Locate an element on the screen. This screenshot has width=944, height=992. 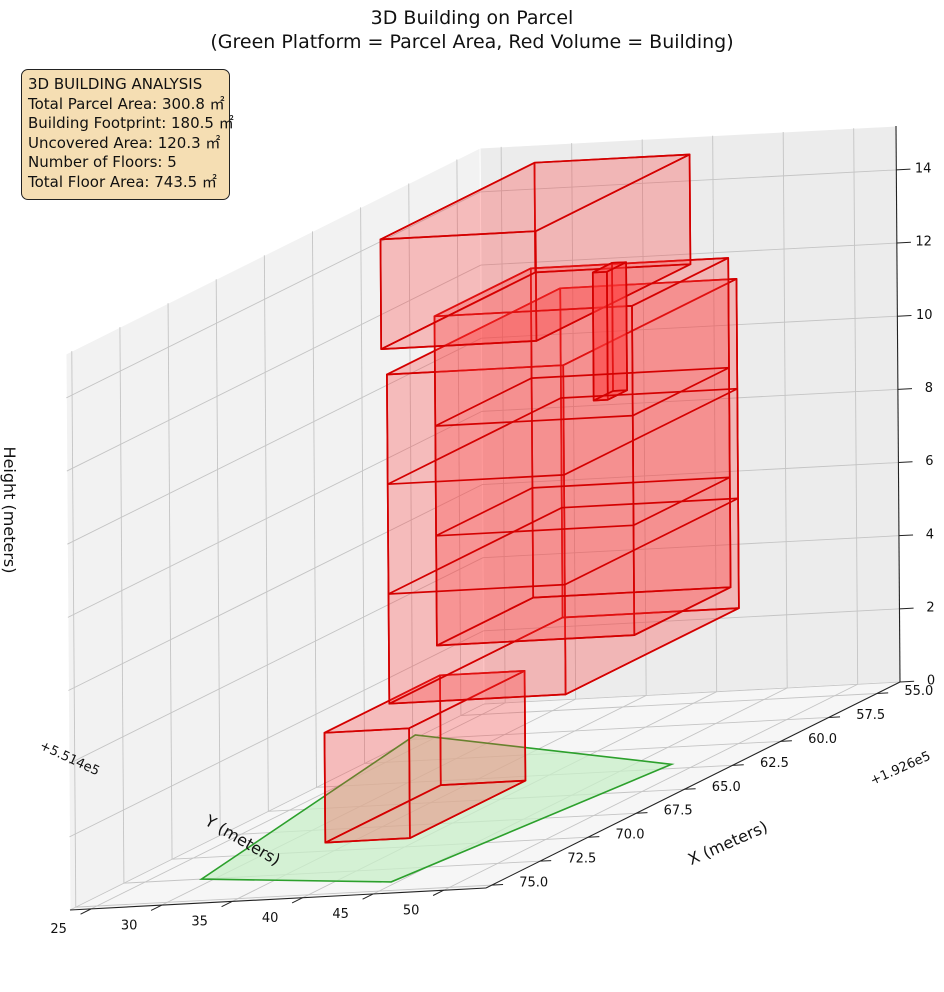
y-tick-label: 62.5 is located at coordinates (774, 763).